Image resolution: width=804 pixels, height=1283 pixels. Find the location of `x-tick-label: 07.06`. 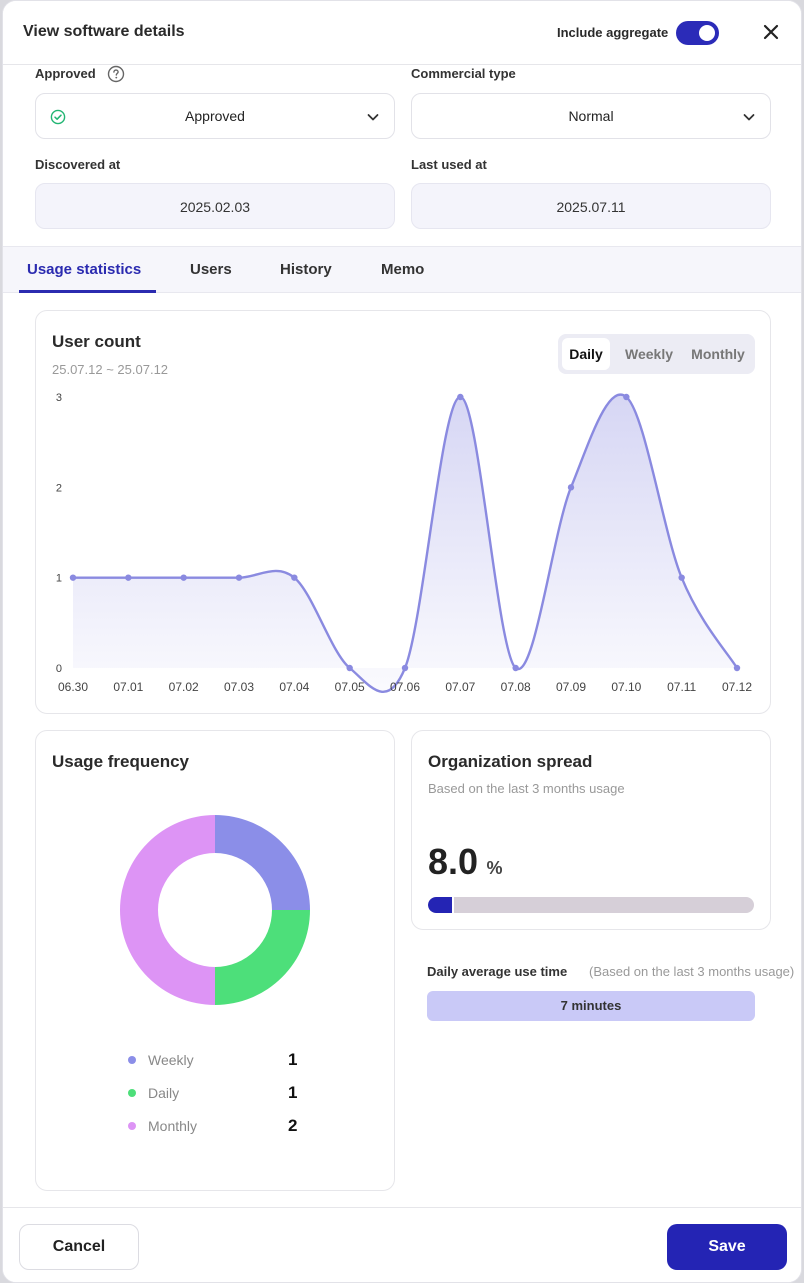

x-tick-label: 07.06 is located at coordinates (405, 687).